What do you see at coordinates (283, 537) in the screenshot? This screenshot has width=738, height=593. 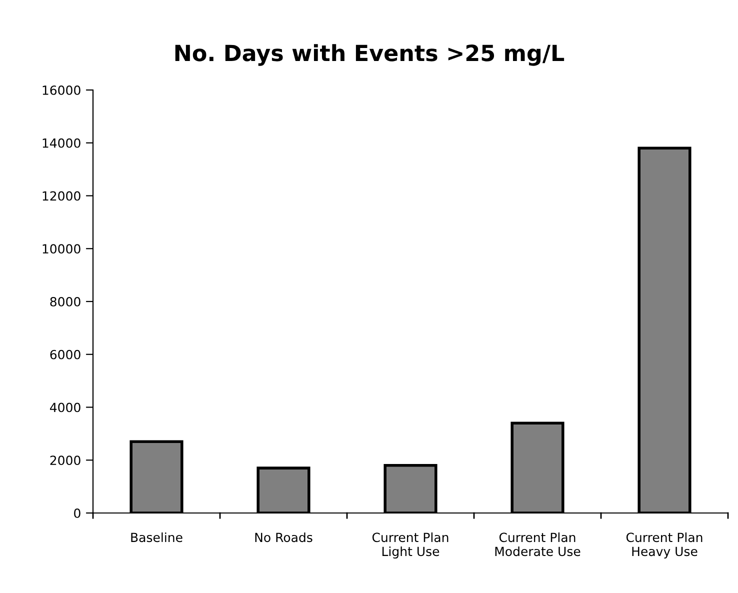 I see `x-tick-label: No Roads` at bounding box center [283, 537].